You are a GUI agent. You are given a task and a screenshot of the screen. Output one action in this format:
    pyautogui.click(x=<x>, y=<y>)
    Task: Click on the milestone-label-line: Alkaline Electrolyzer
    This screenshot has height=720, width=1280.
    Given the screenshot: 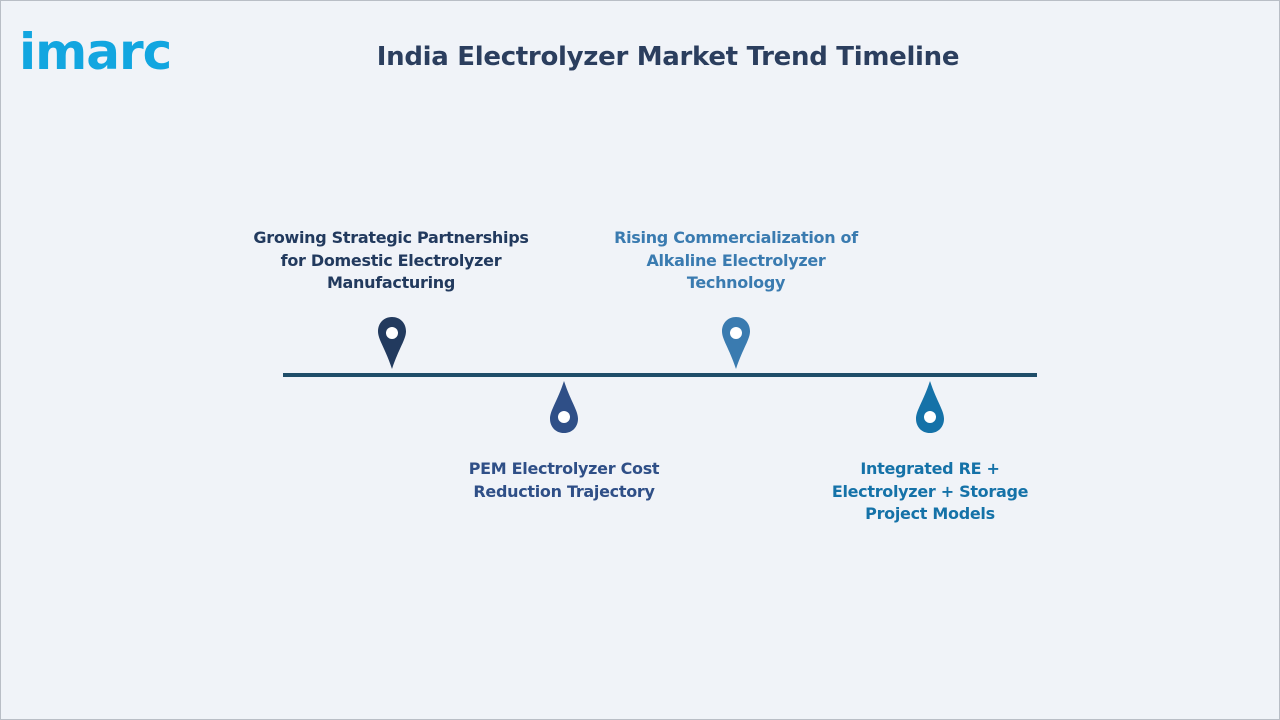 What is the action you would take?
    pyautogui.click(x=736, y=260)
    